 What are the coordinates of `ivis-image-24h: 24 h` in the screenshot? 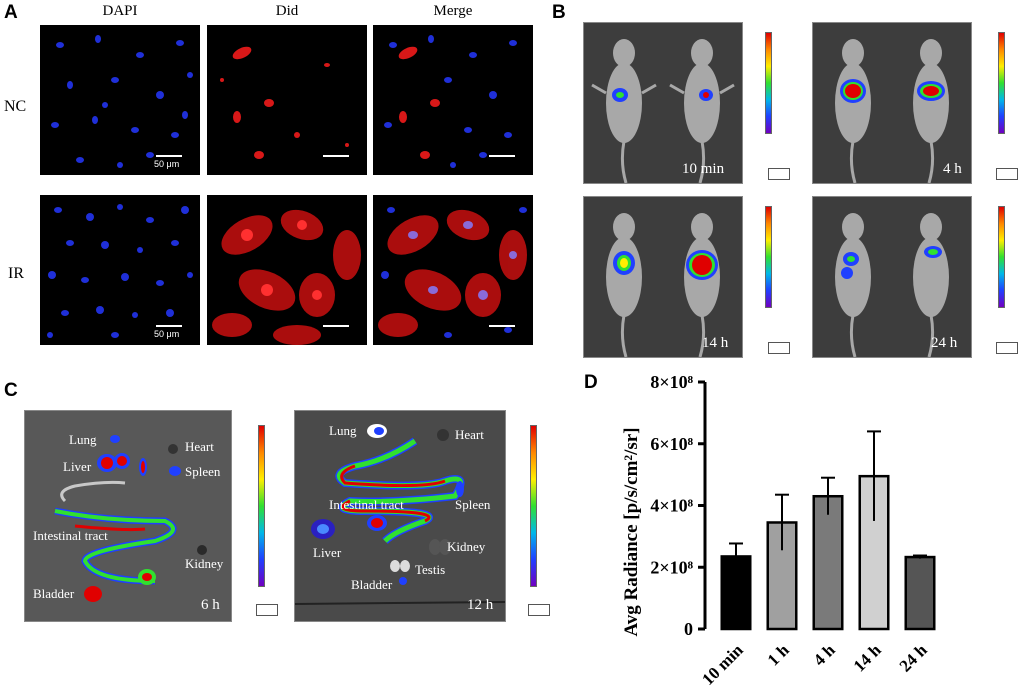 It's located at (892, 277).